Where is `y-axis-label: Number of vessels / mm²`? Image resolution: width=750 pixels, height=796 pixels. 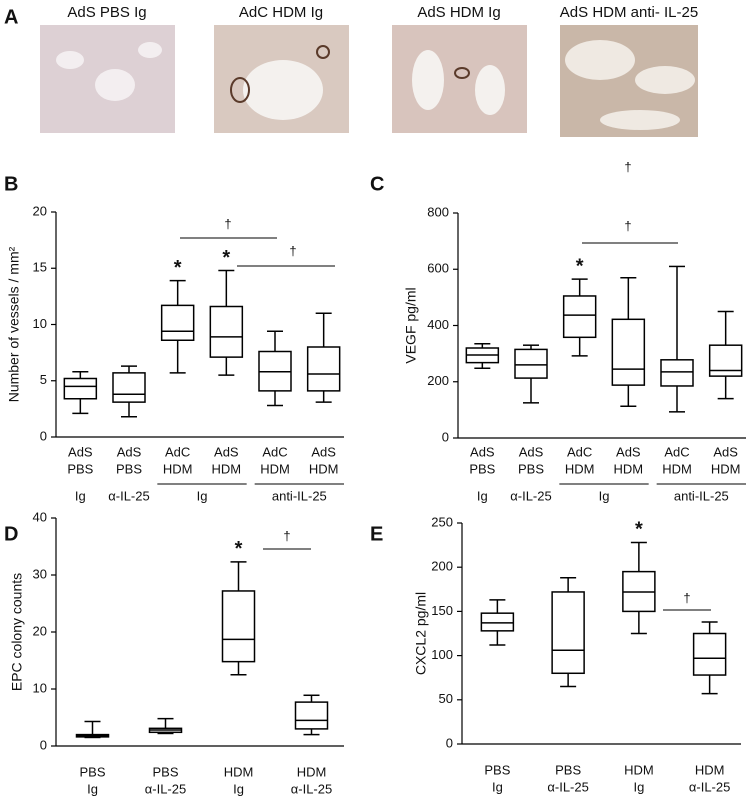
y-axis-label: Number of vessels / mm² is located at coordinates (14, 324).